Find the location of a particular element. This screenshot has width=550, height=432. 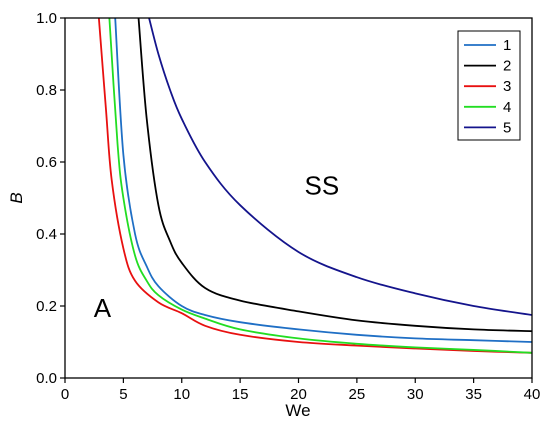

x-axis-title: We is located at coordinates (297, 410).